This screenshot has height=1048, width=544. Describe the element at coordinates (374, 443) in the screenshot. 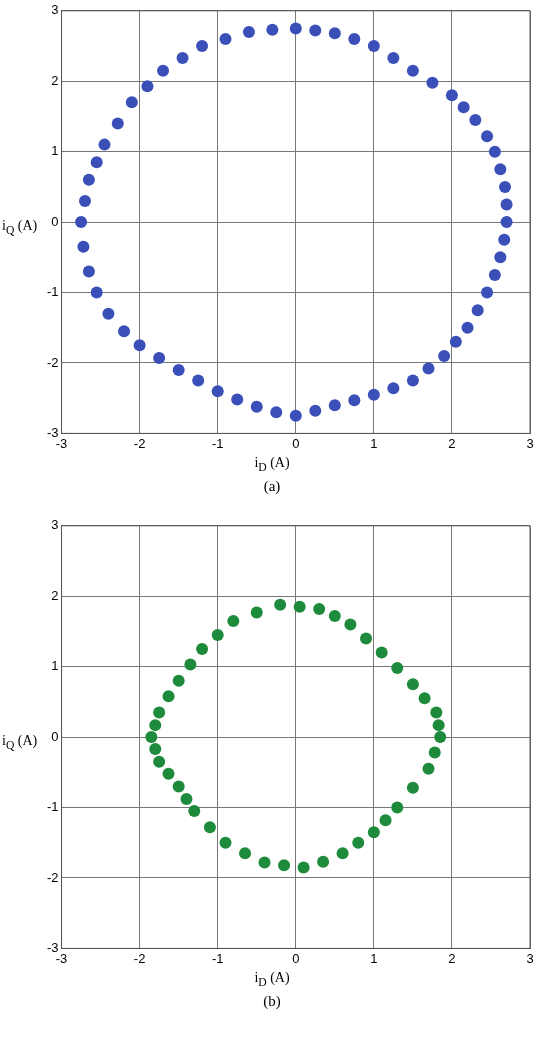

I see `x-tick-label: 1` at that location.